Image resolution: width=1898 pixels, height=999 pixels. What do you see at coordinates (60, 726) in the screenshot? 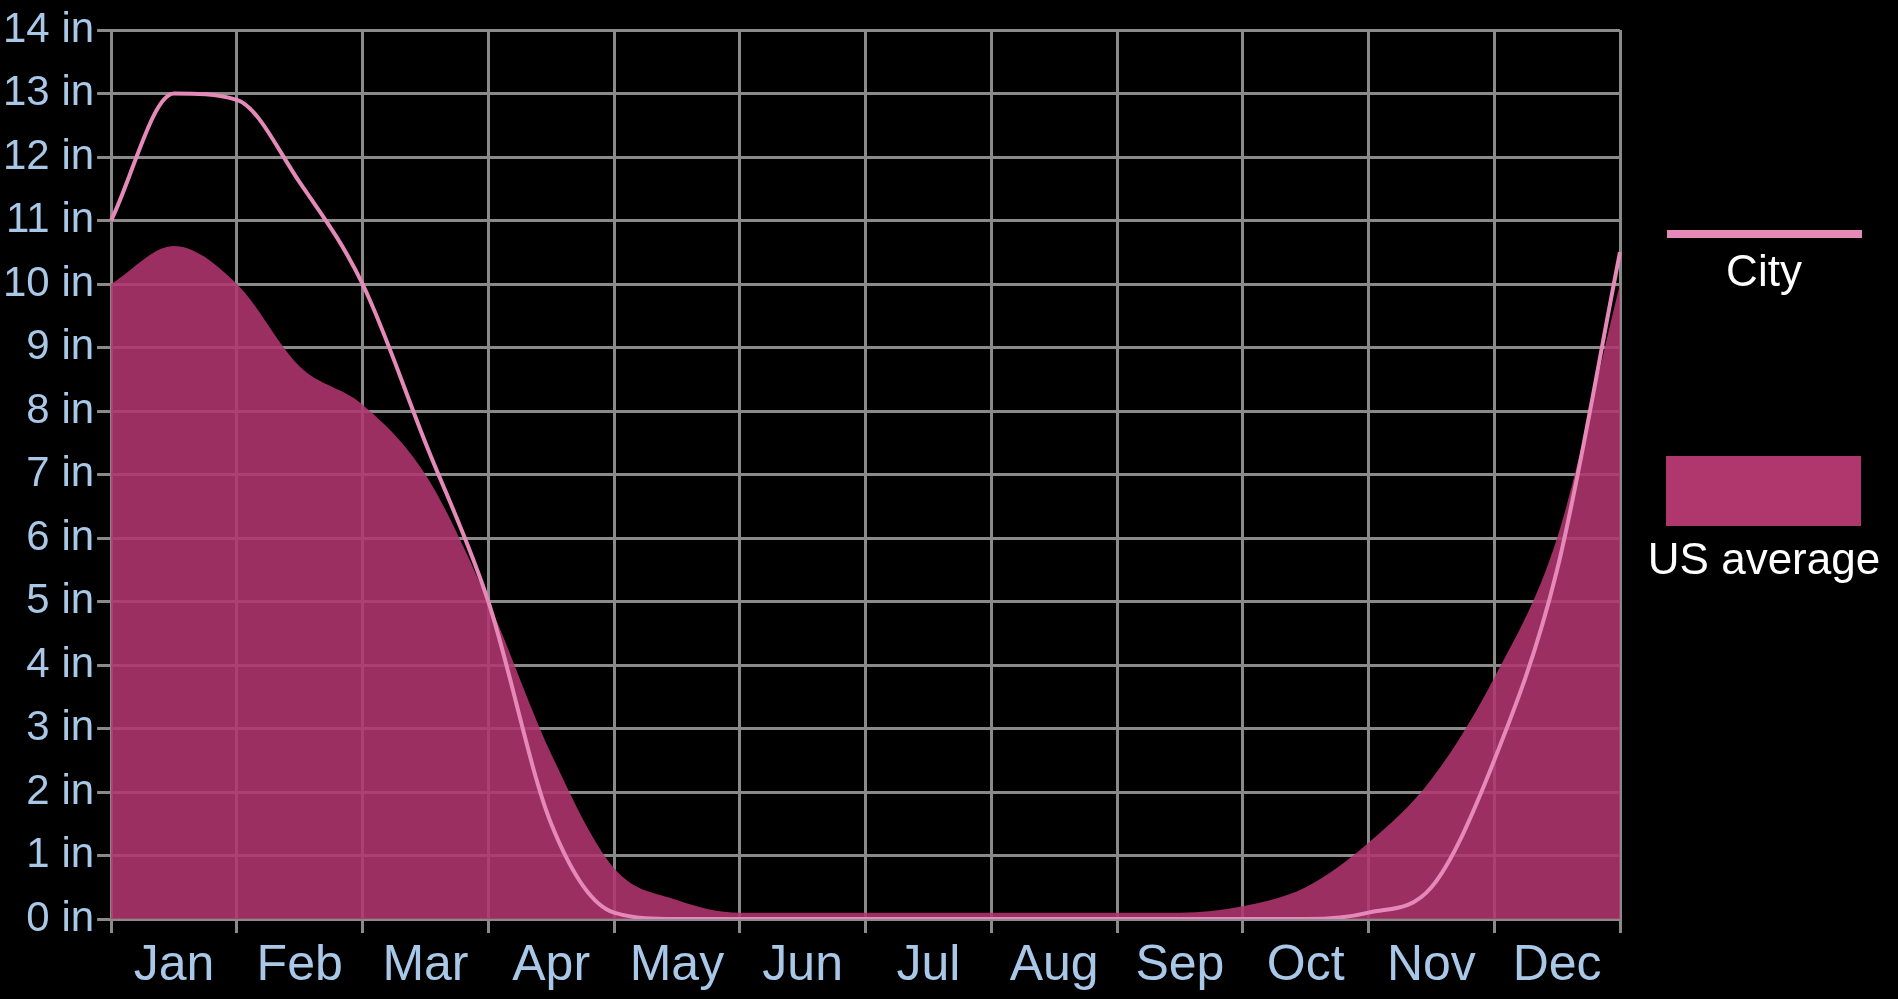
I see `y-tick-label: 3 in` at bounding box center [60, 726].